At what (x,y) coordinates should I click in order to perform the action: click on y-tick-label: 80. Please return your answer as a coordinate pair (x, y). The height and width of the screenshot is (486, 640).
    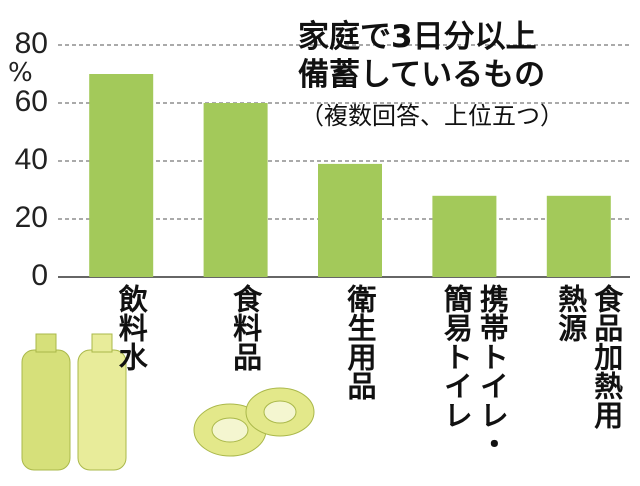
    Looking at the image, I should click on (31, 43).